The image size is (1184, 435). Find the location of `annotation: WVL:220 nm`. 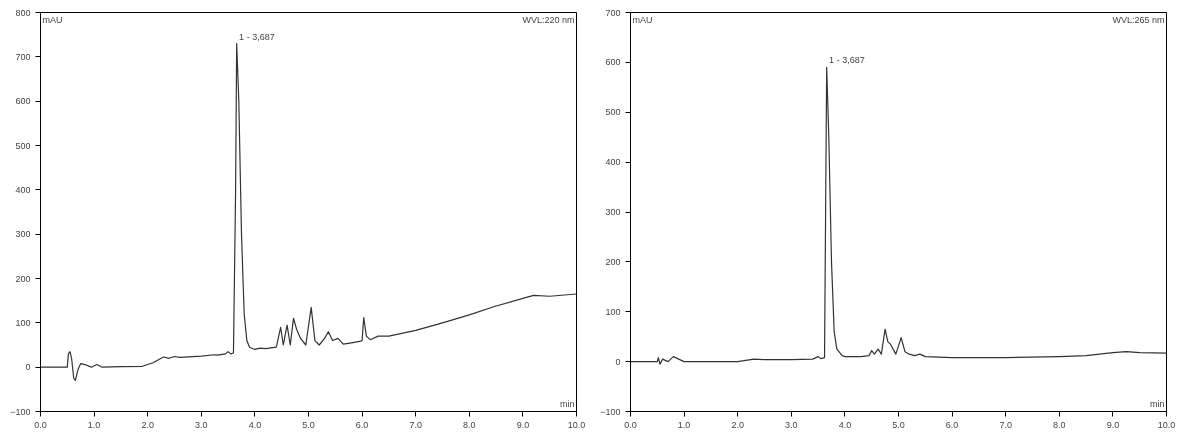

annotation: WVL:220 nm is located at coordinates (548, 19).